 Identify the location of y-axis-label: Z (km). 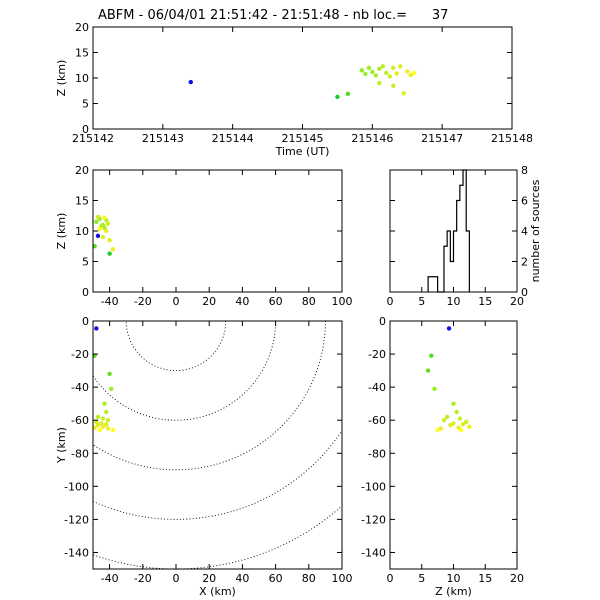
(61, 231).